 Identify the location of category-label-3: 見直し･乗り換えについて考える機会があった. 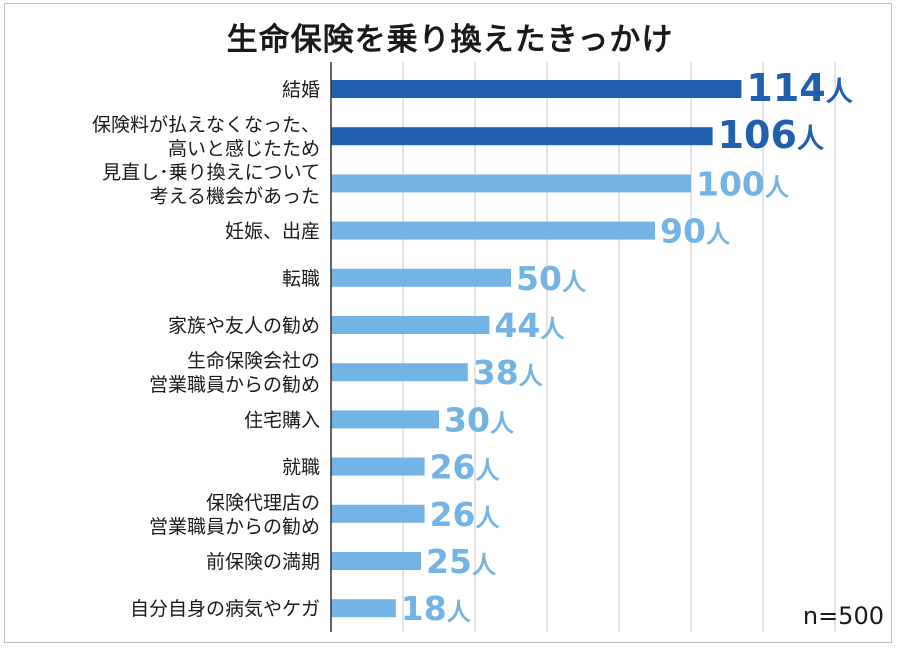
(211, 184).